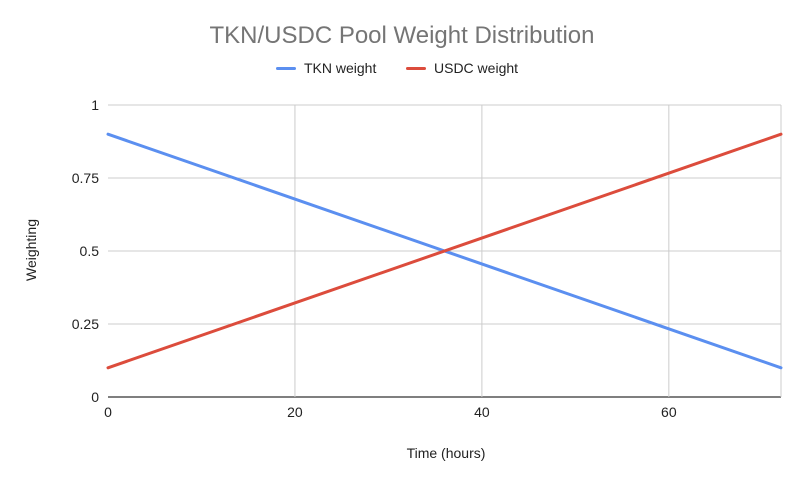 This screenshot has height=483, width=800. Describe the element at coordinates (85, 178) in the screenshot. I see `y-tick-label: 0.75` at that location.